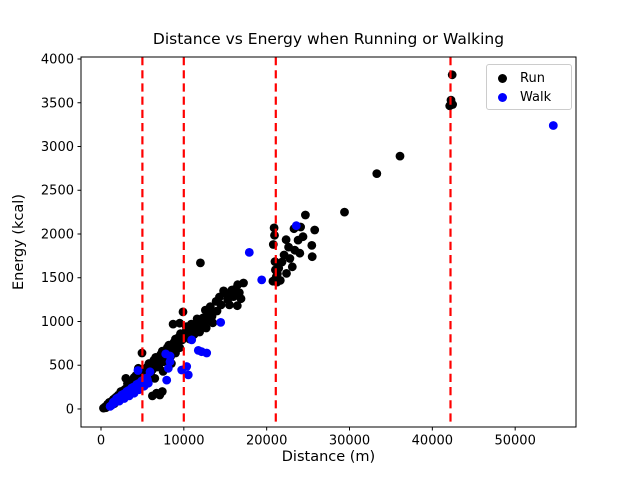 This screenshot has width=640, height=480. Describe the element at coordinates (328, 457) in the screenshot. I see `x-axis-label: Distance (m)` at that location.